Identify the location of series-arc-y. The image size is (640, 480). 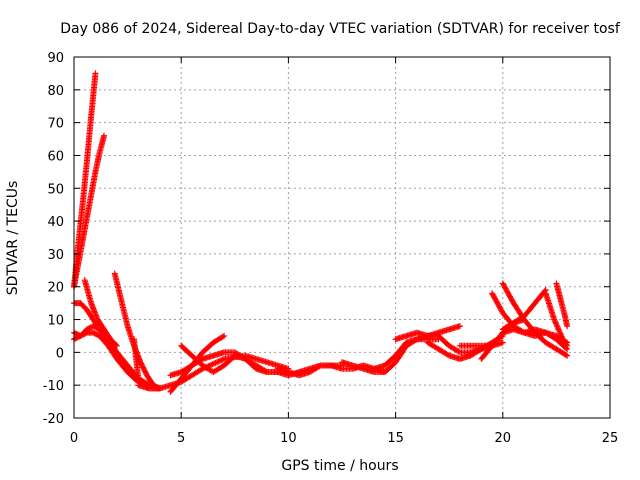
(535, 319).